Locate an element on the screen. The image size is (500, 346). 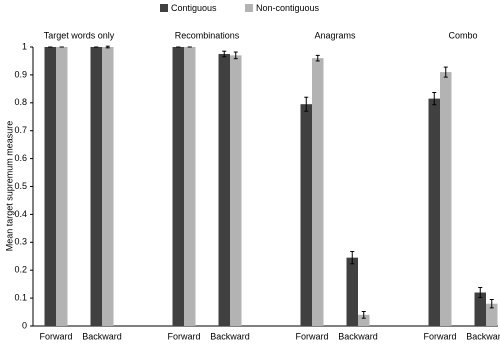
legend-label: Non-contiguous is located at coordinates (288, 8).